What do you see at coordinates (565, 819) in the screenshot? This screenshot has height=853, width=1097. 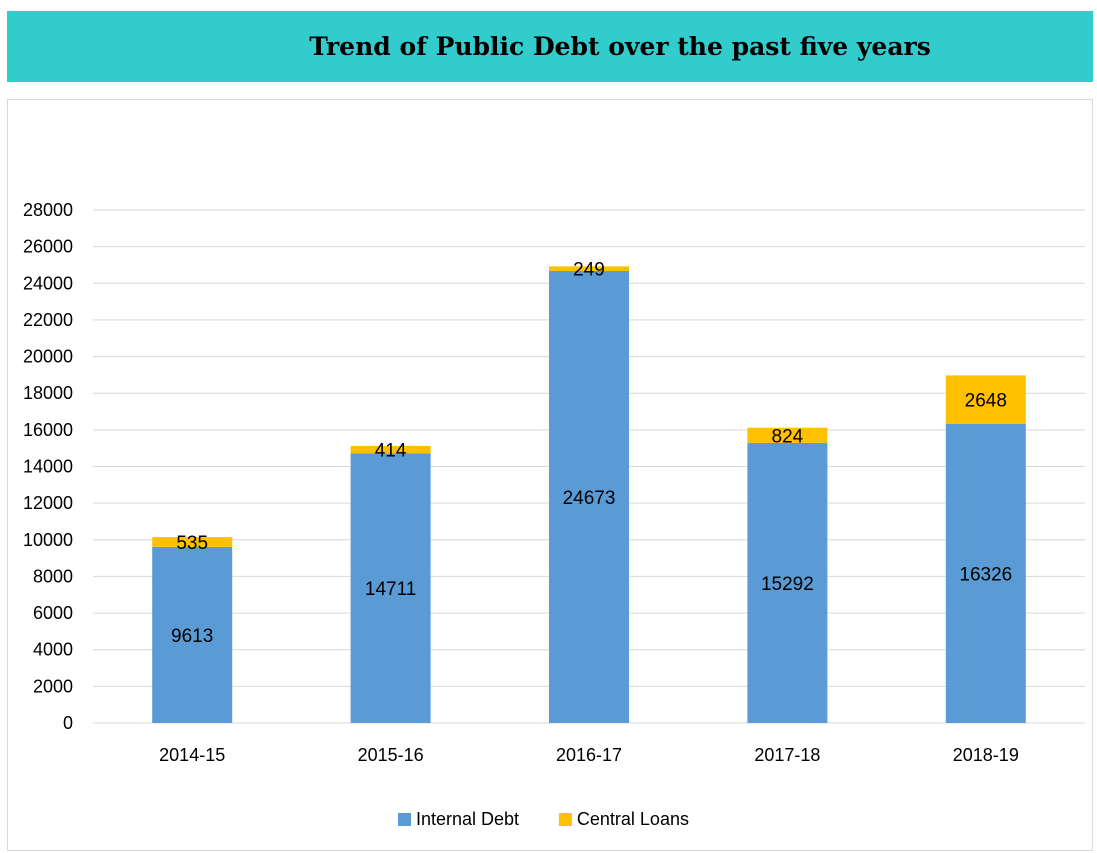 I see `legend-swatch-central-loans` at bounding box center [565, 819].